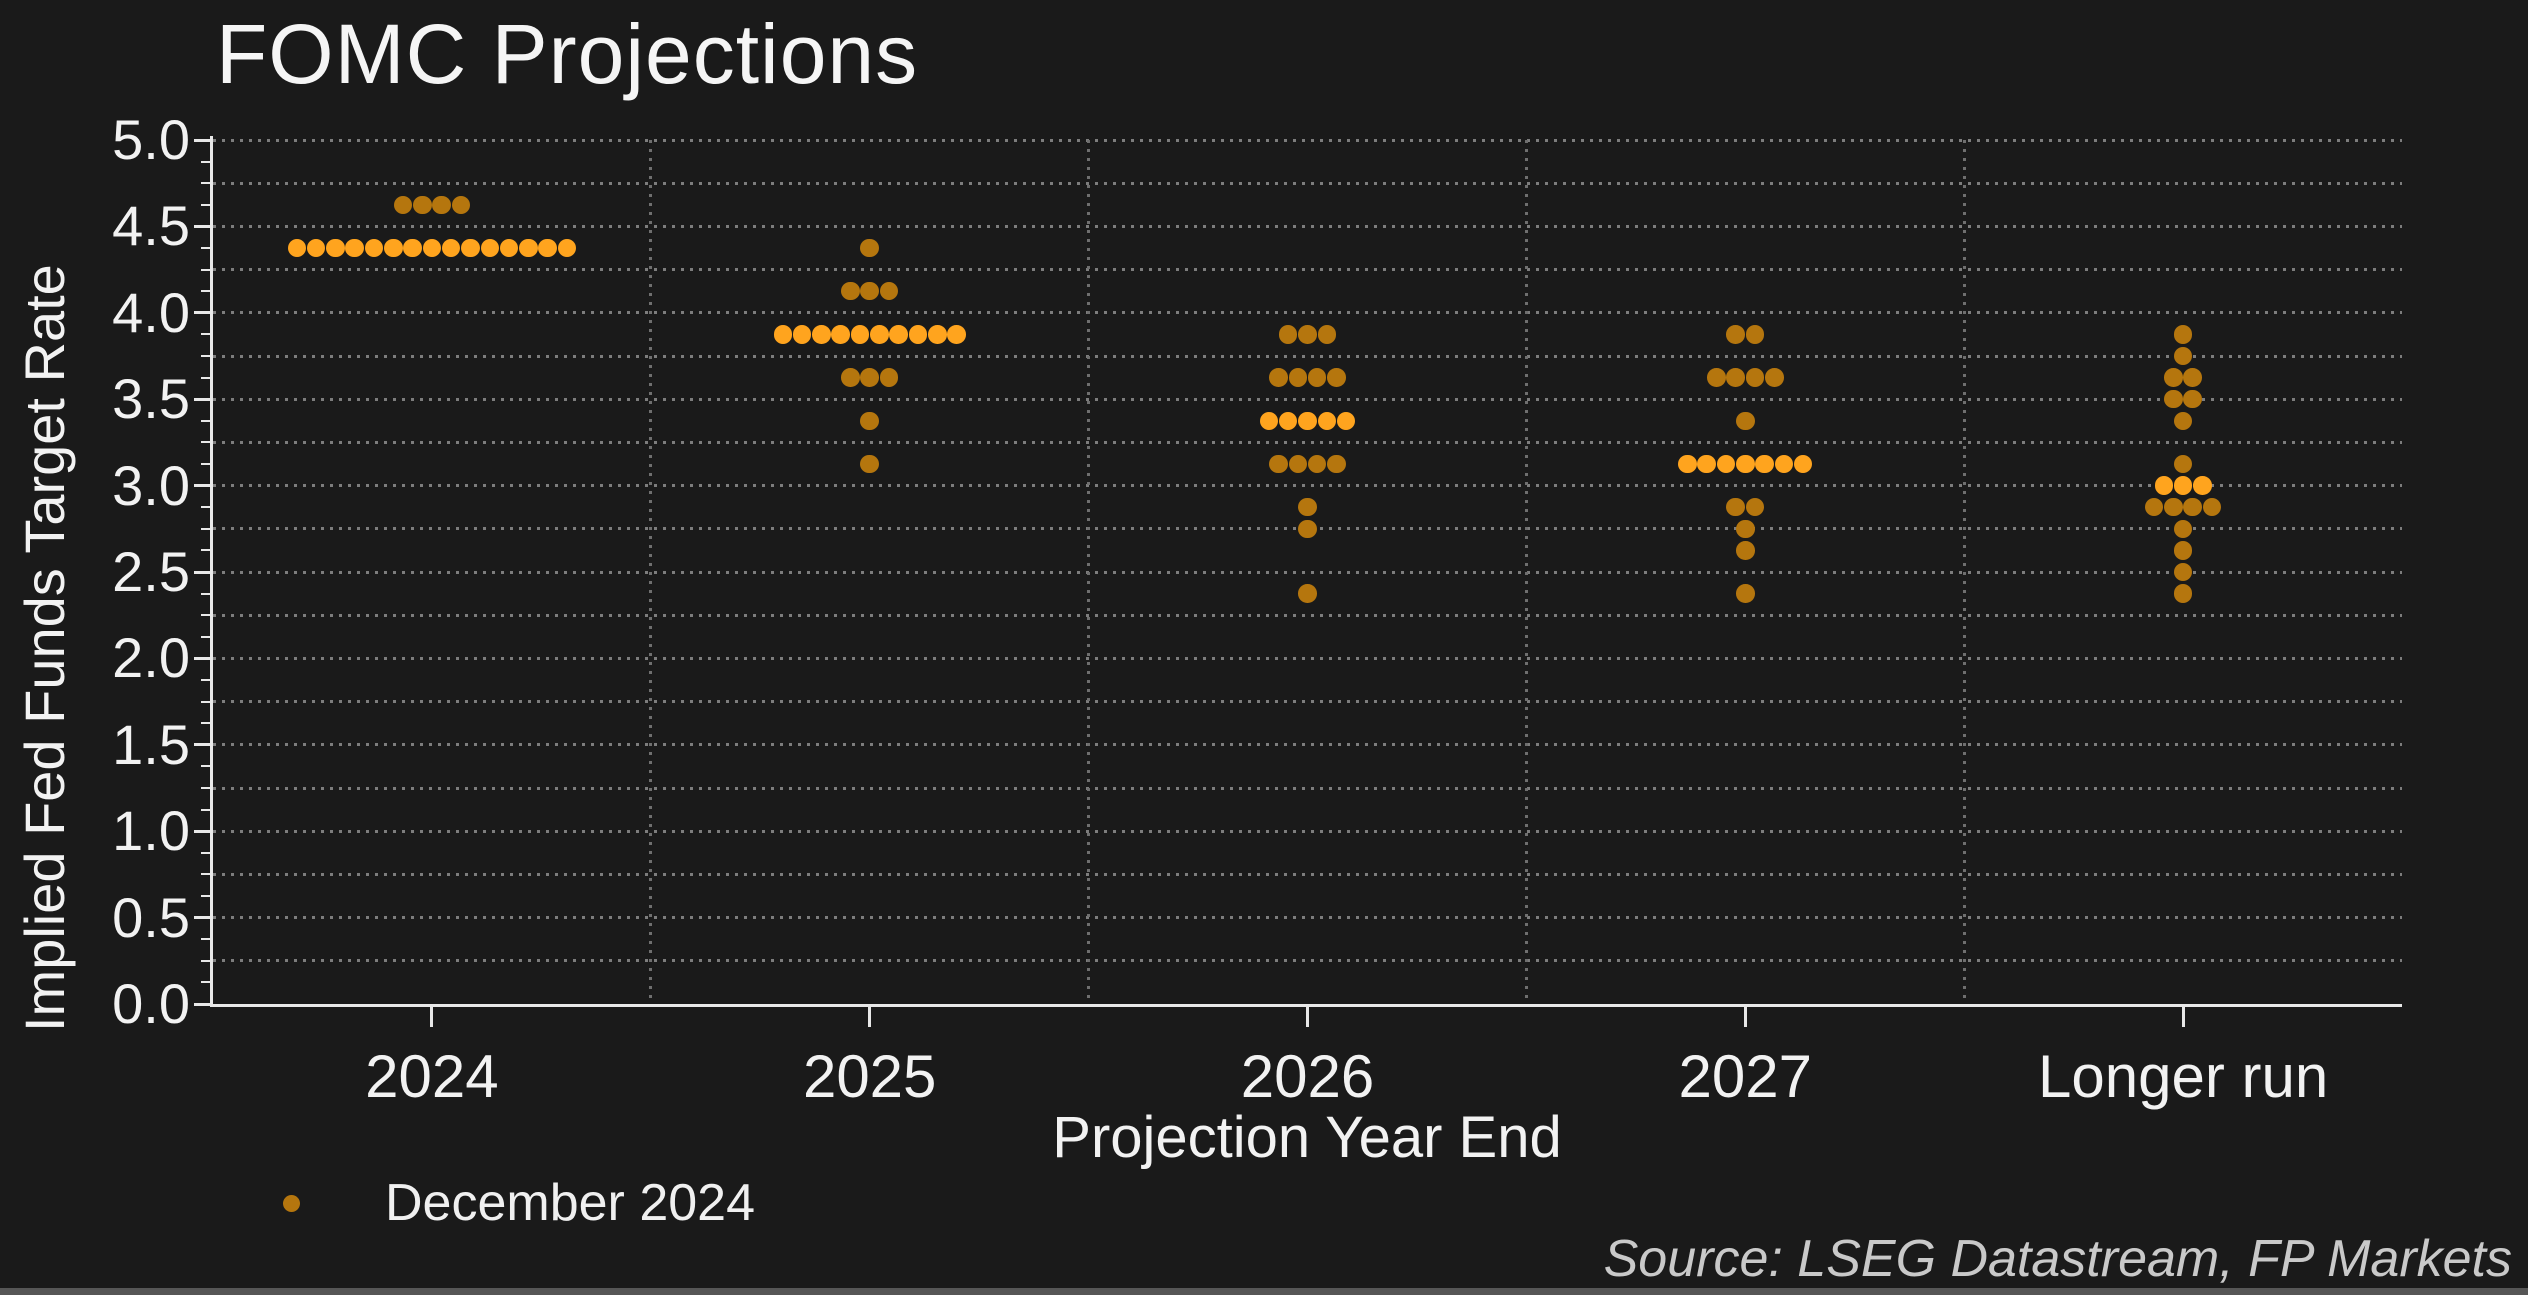 This screenshot has height=1295, width=2528. Describe the element at coordinates (1307, 1137) in the screenshot. I see `x-axis-label: Projection Year End` at that location.